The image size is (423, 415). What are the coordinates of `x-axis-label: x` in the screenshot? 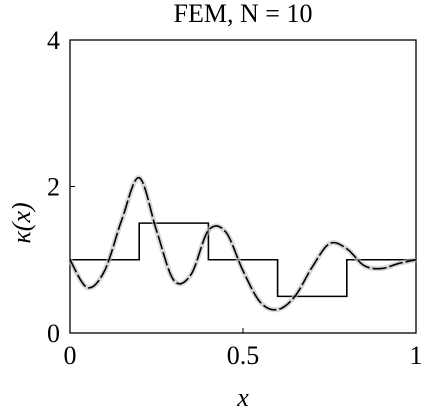 It's located at (242, 397).